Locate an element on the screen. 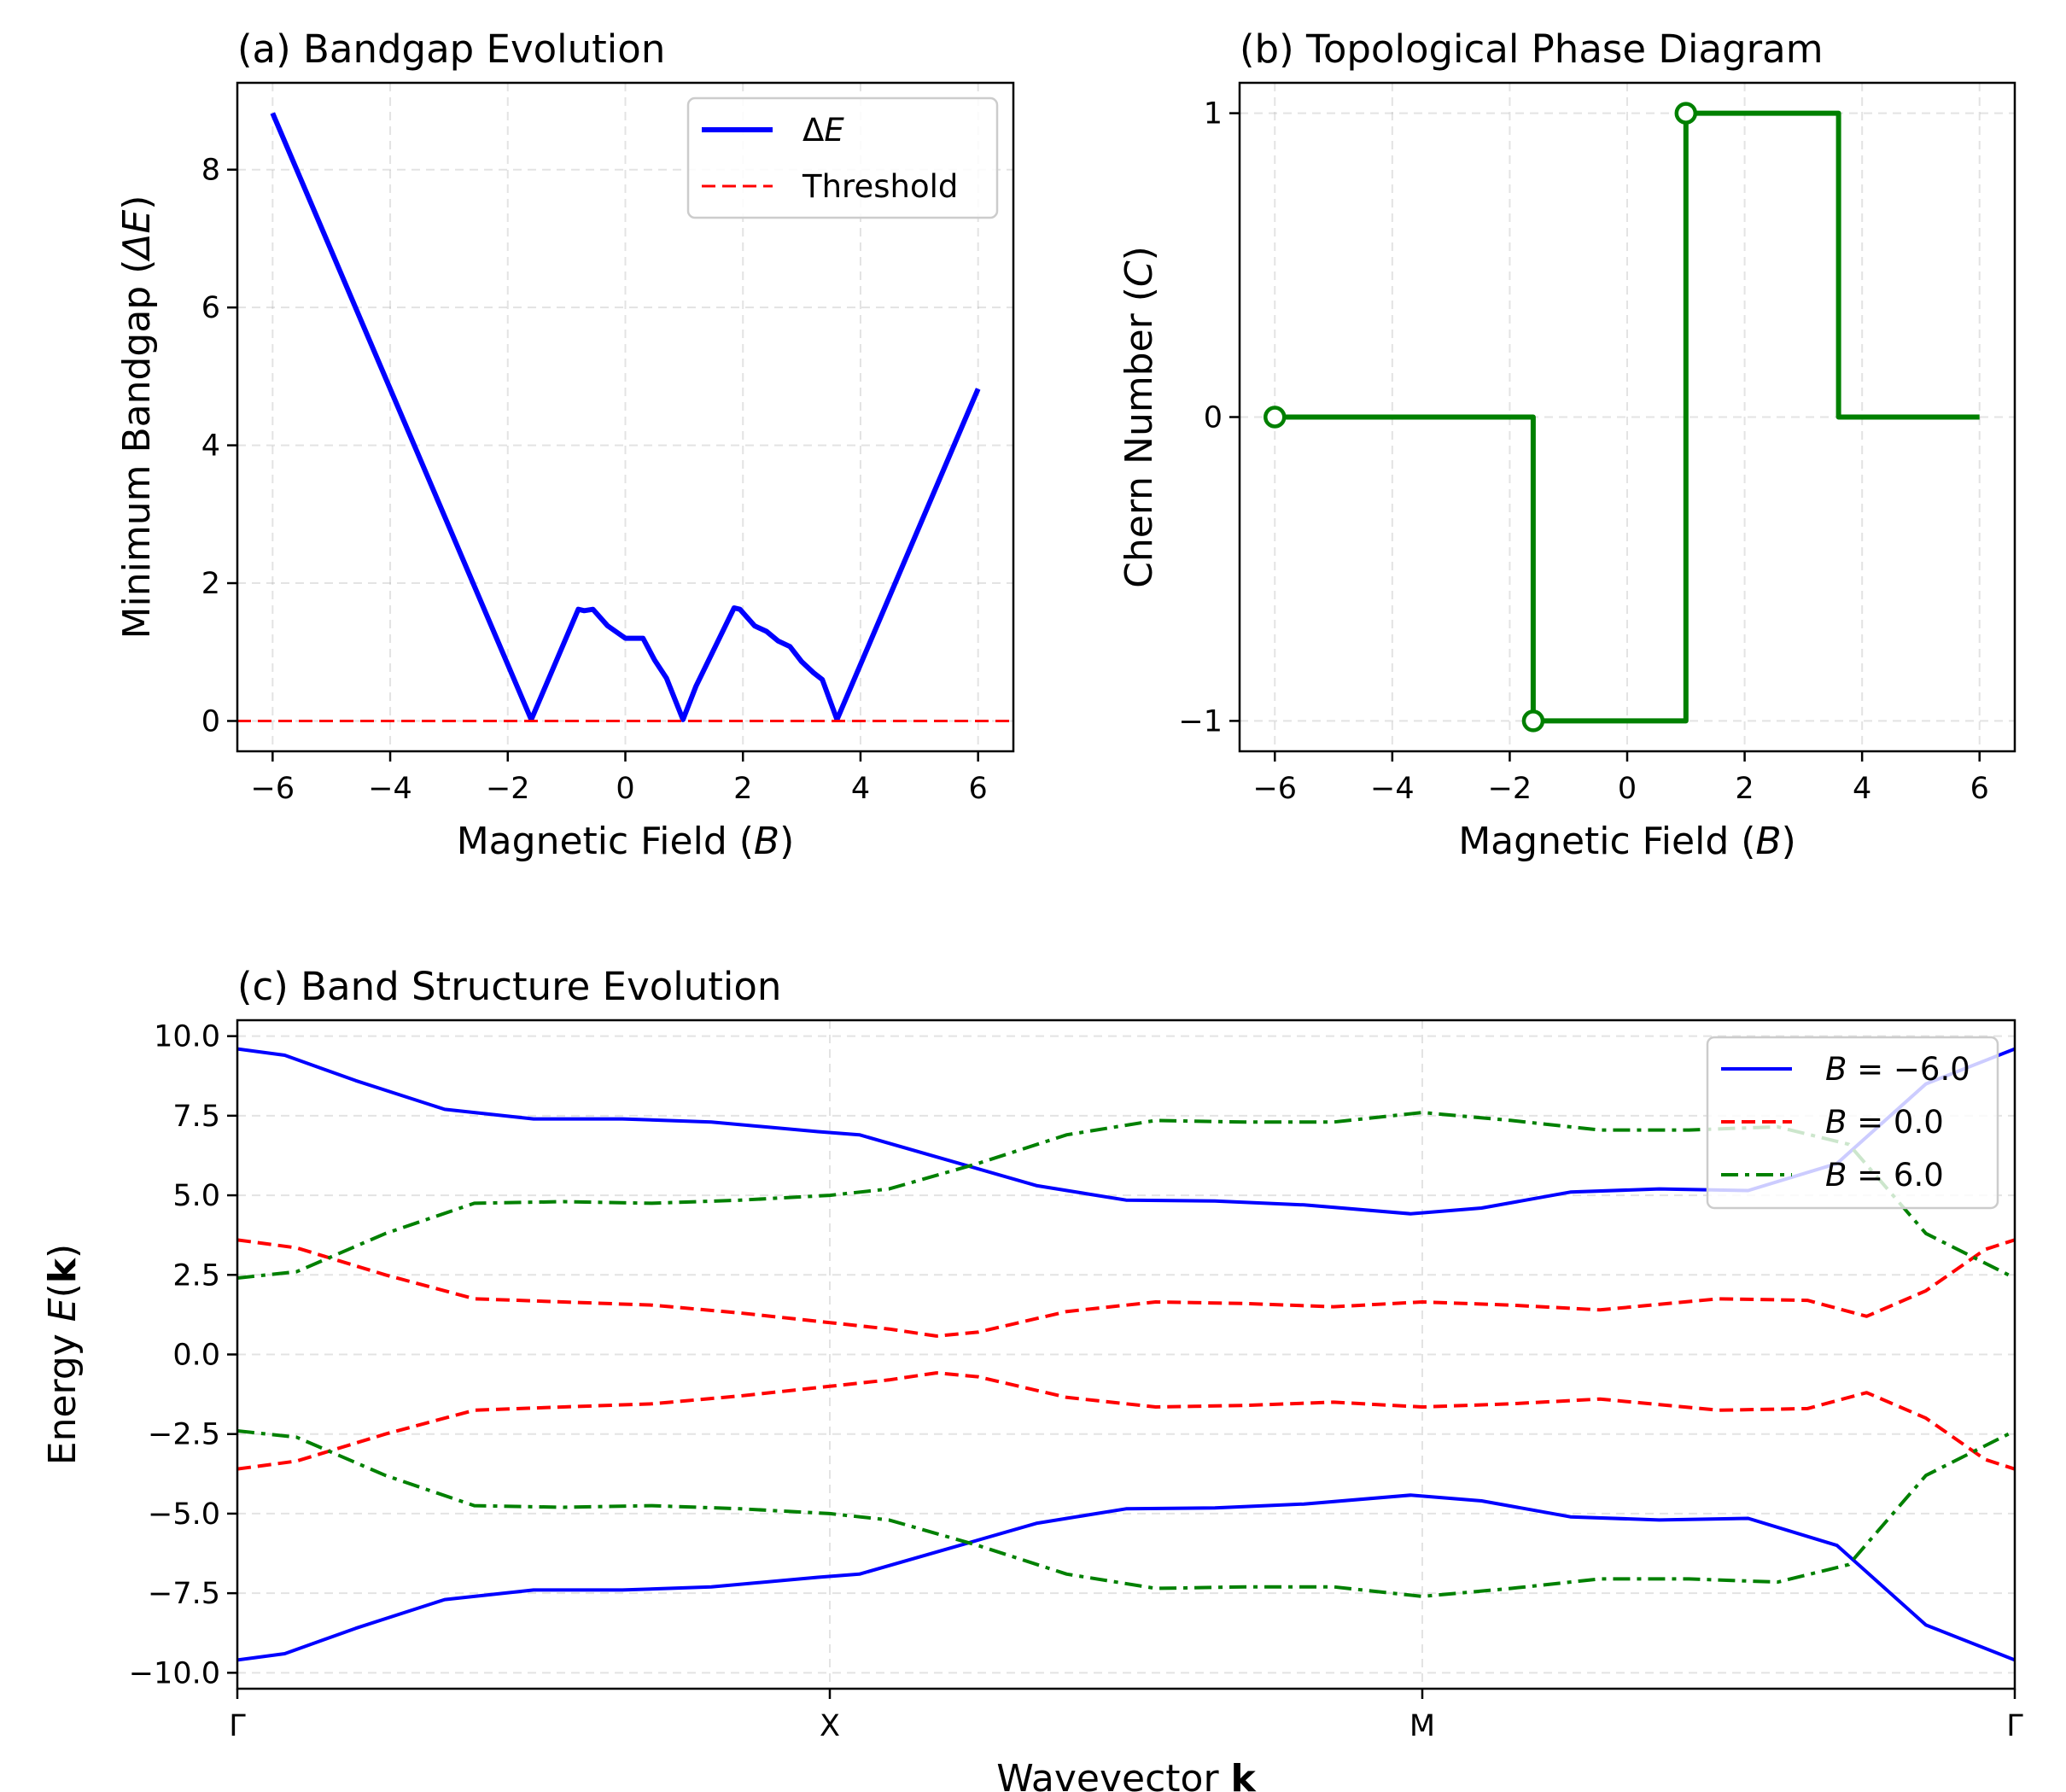  series-line-b-0-0-lower is located at coordinates (1126, 1421).